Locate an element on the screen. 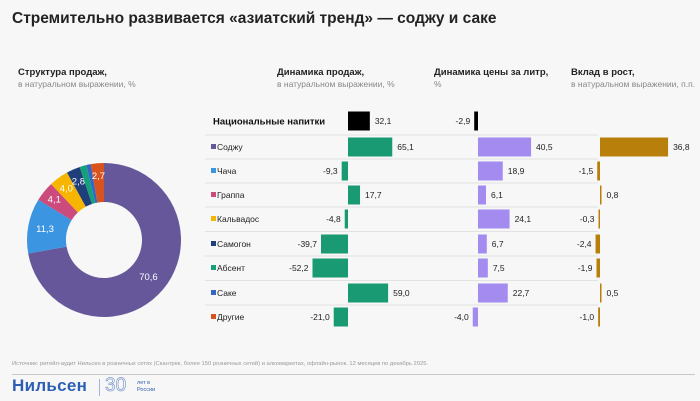 The image size is (700, 401). donut-chart: 70,6 11,3 4,14,02,8 2,7 is located at coordinates (104, 240).